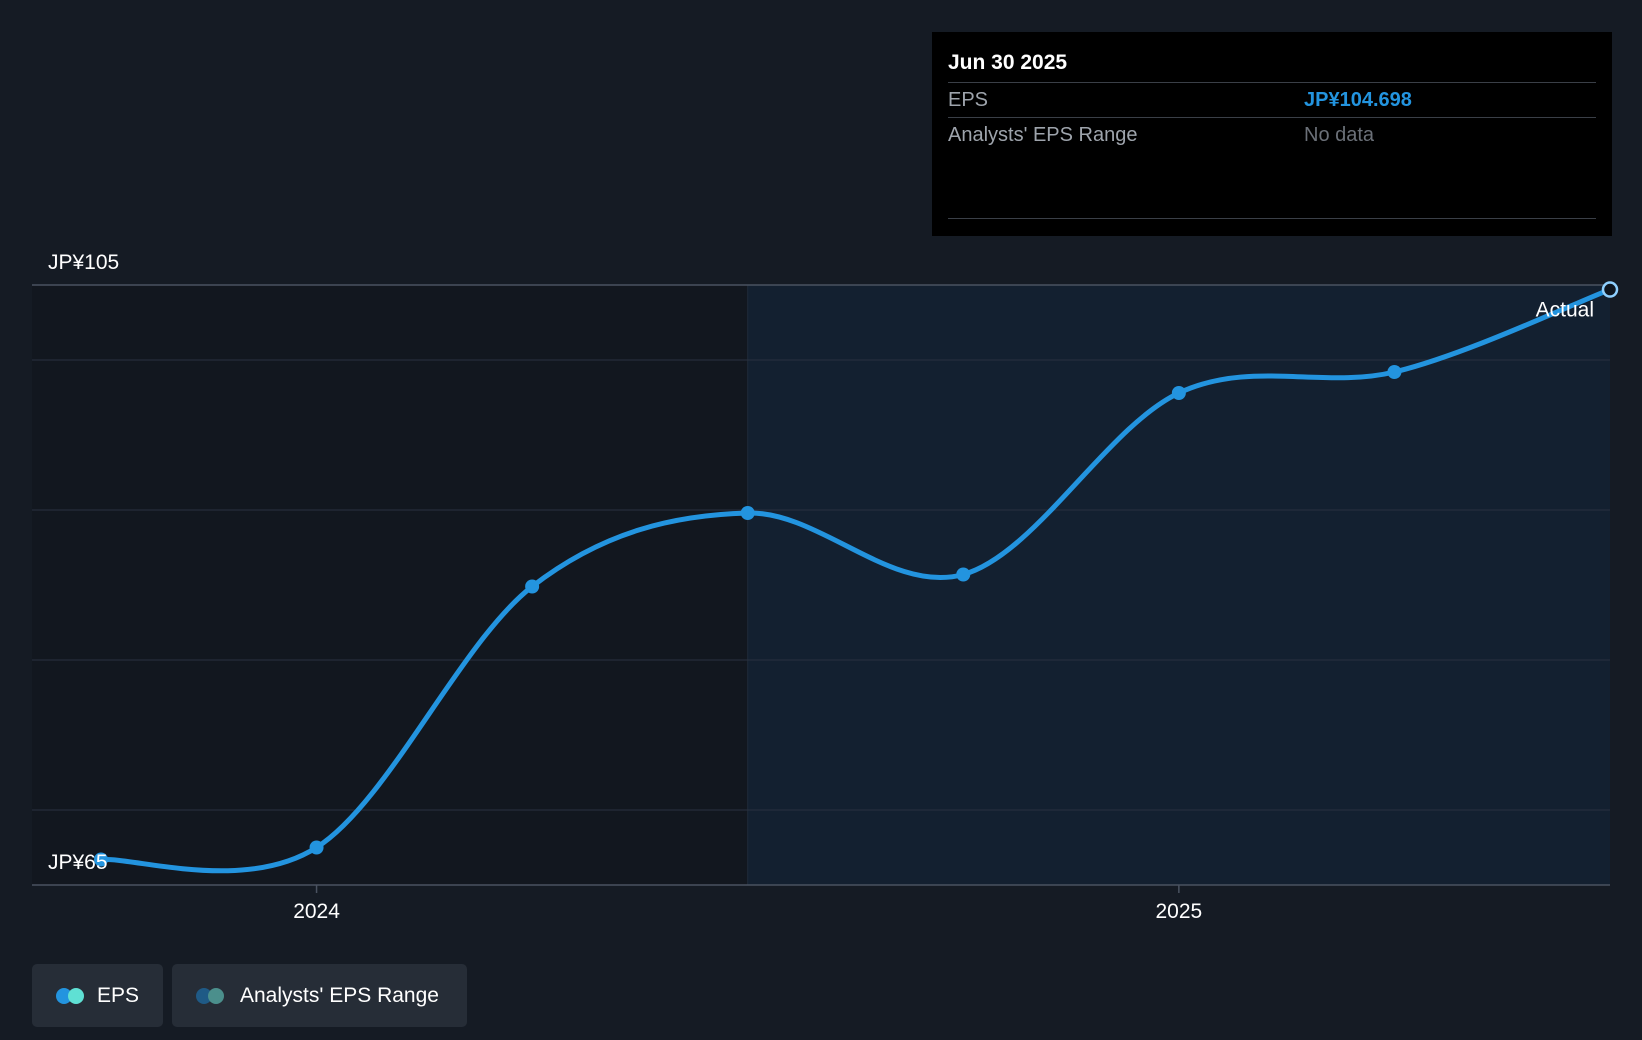 The height and width of the screenshot is (1040, 1642). What do you see at coordinates (1358, 100) in the screenshot?
I see `tooltip-eps-value: JP¥104.698` at bounding box center [1358, 100].